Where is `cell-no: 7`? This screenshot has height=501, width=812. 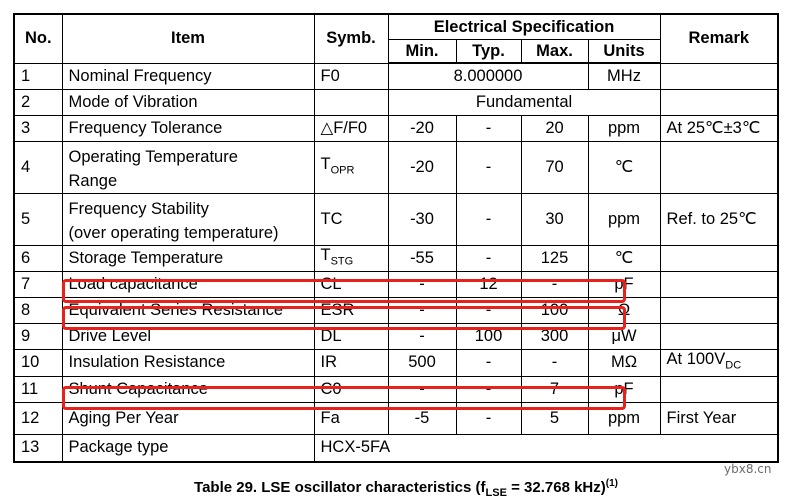
cell-no: 7 is located at coordinates (38, 285).